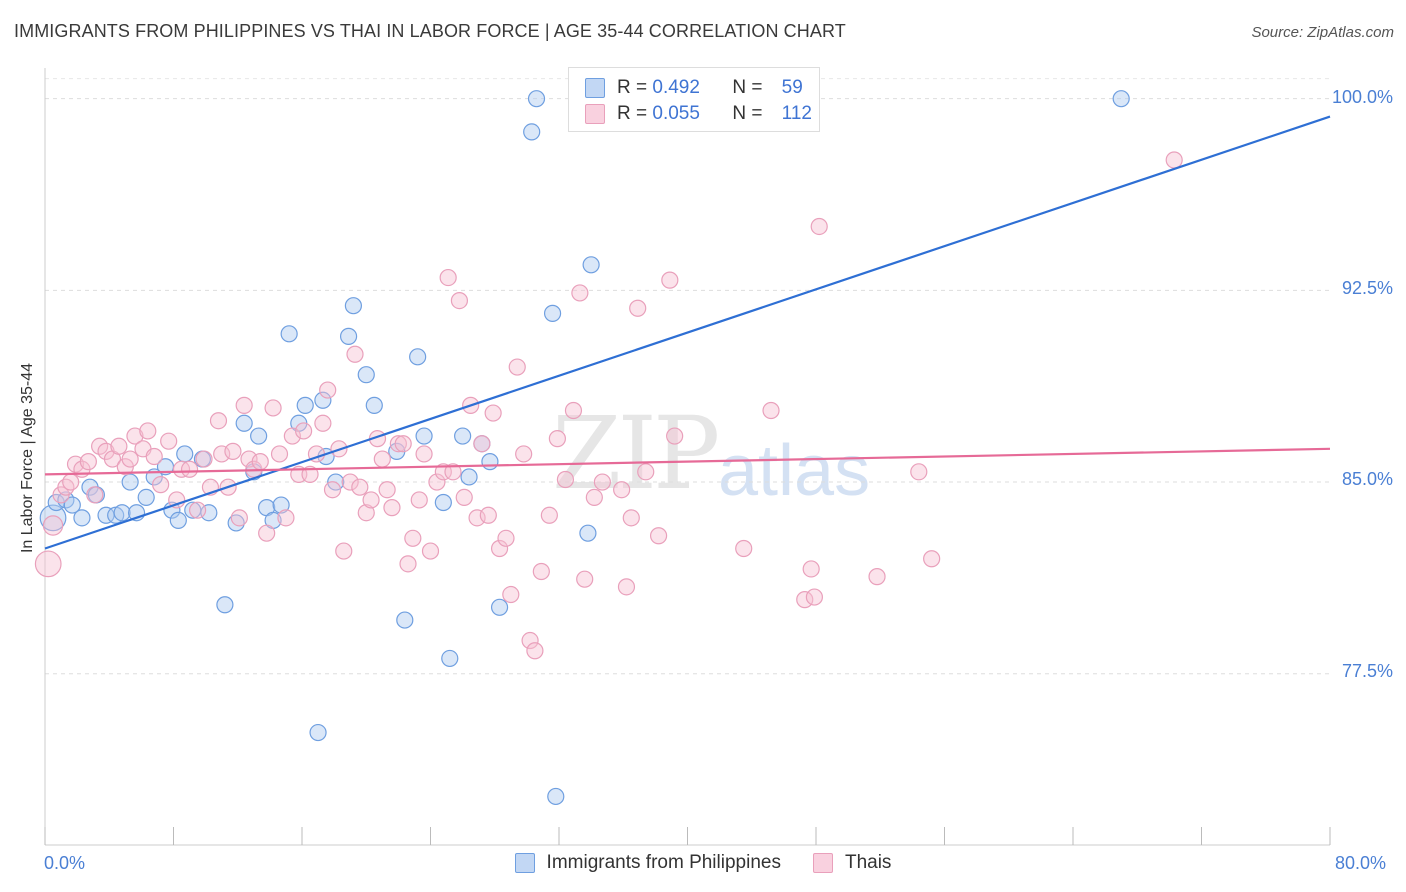 This screenshot has height=892, width=1406. Describe the element at coordinates (822, 863) in the screenshot. I see `legend-swatch-pink` at that location.